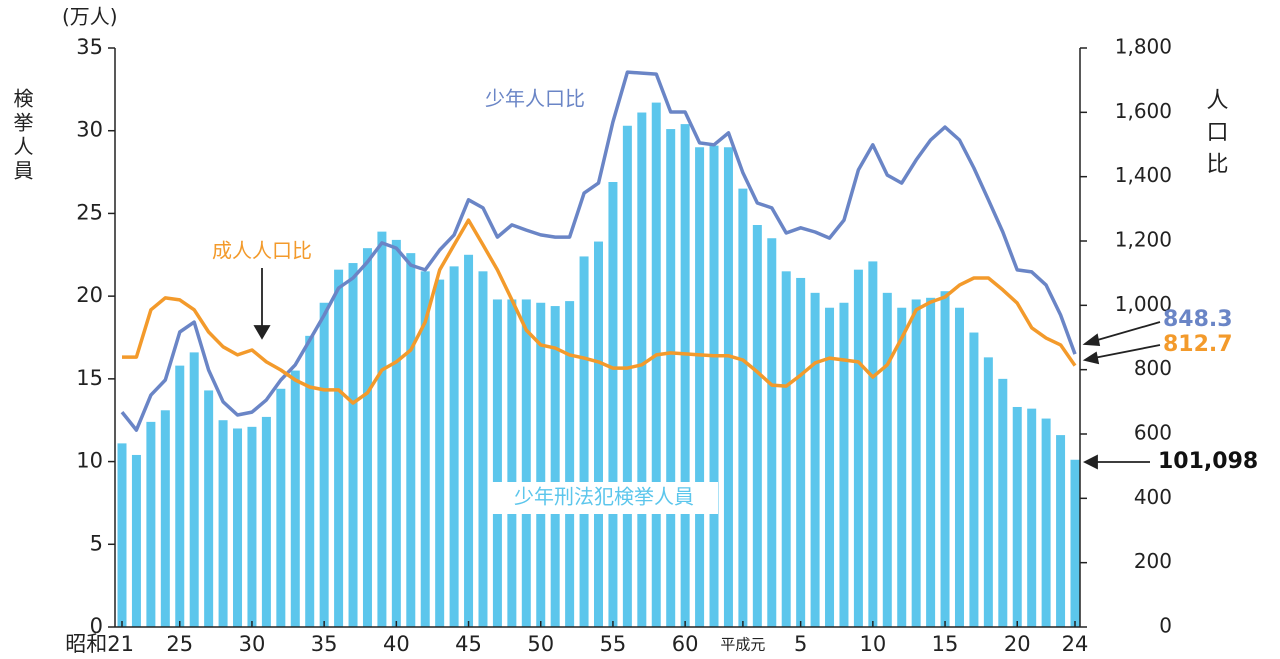  What do you see at coordinates (872, 644) in the screenshot?
I see `x-tick-label: 10` at bounding box center [872, 644].